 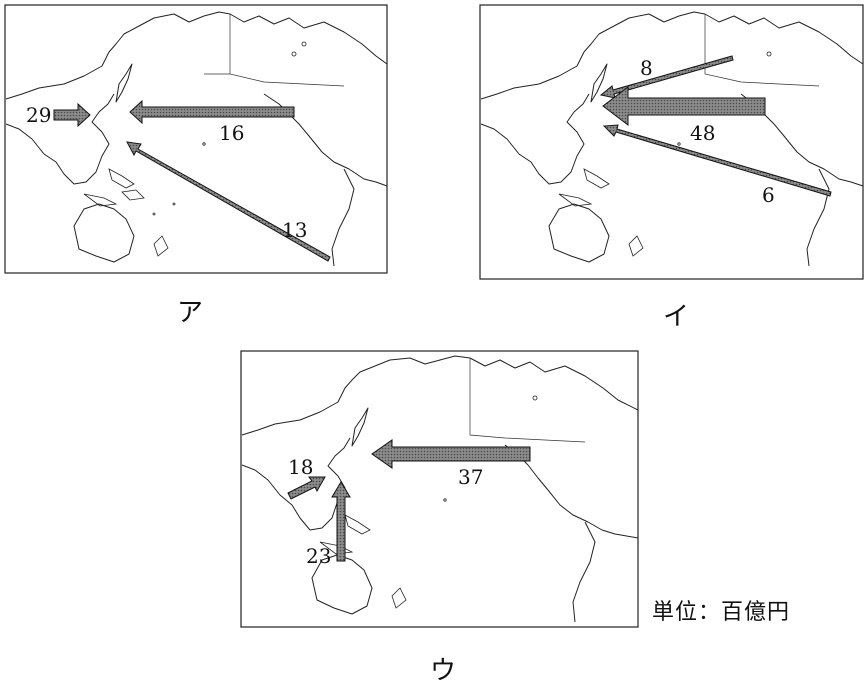 I want to click on flow-value-a-3: 13, so click(x=294, y=230).